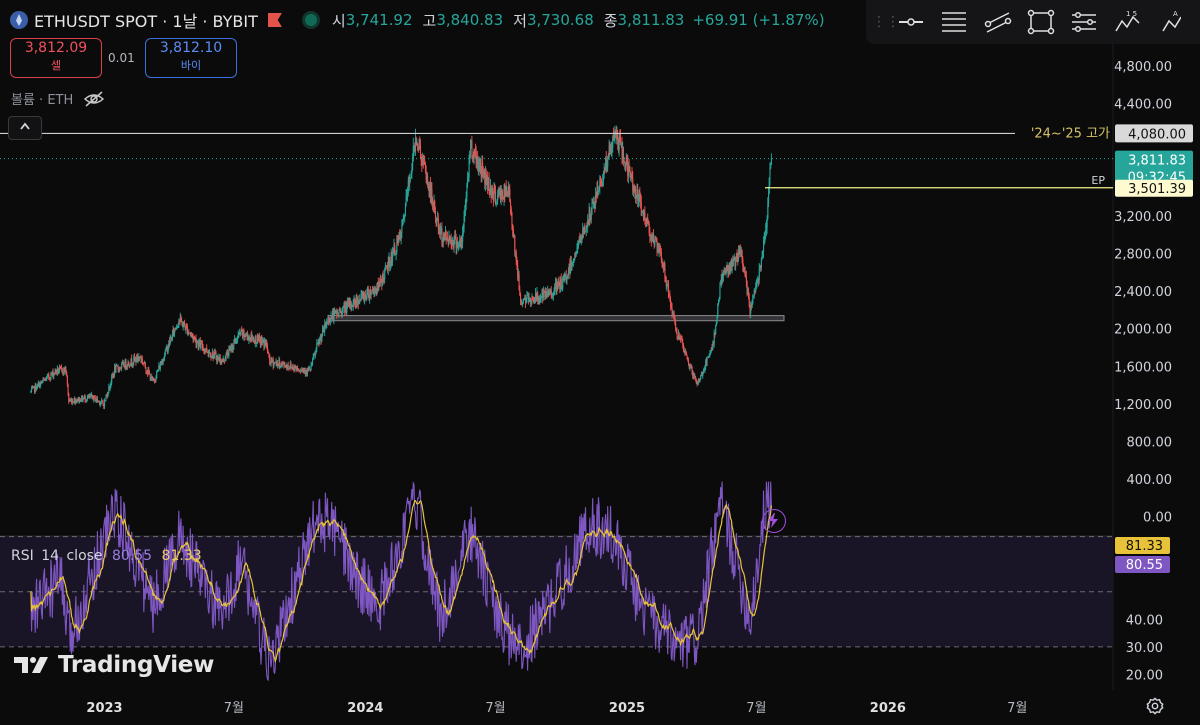  Describe the element at coordinates (191, 48) in the screenshot. I see `buy-price: 3,812.10` at that location.